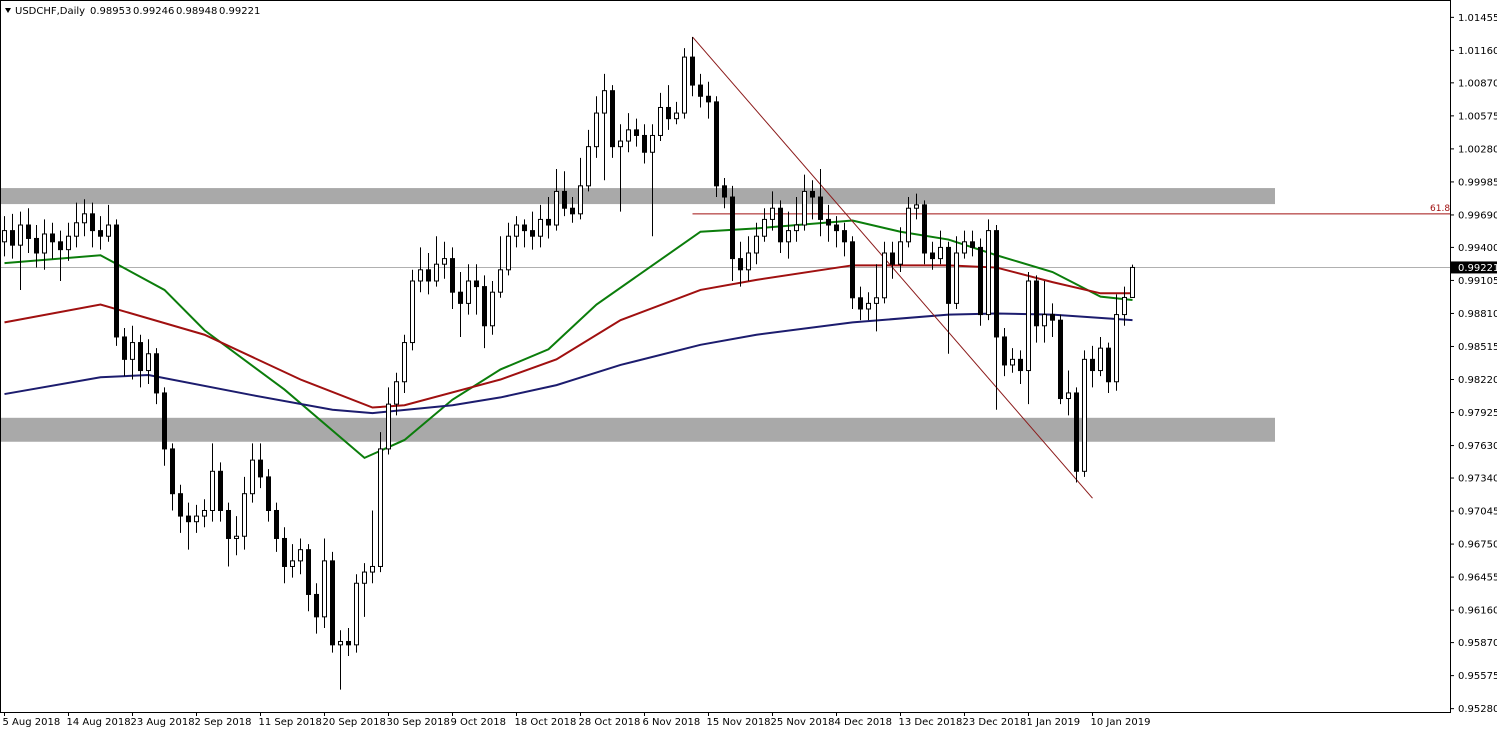 This screenshot has width=1497, height=733. Describe the element at coordinates (568, 363) in the screenshot. I see `moving-average` at that location.